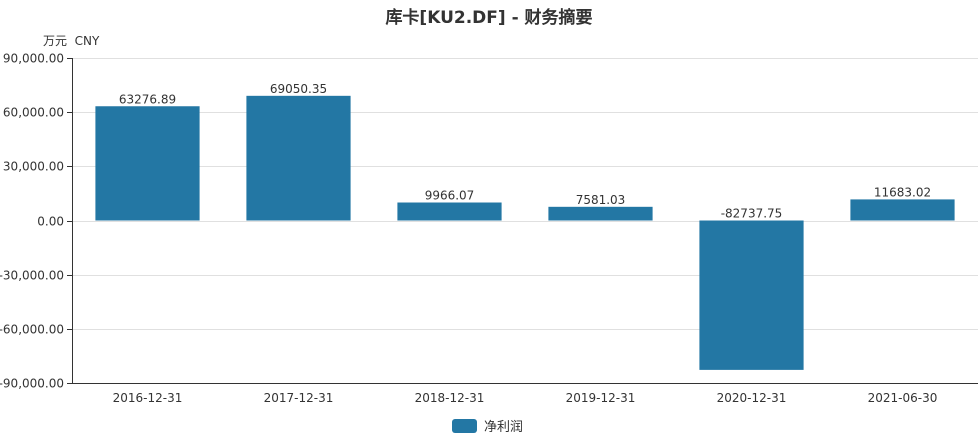  Describe the element at coordinates (33, 59) in the screenshot. I see `y-tick-label: 90,000.00` at that location.